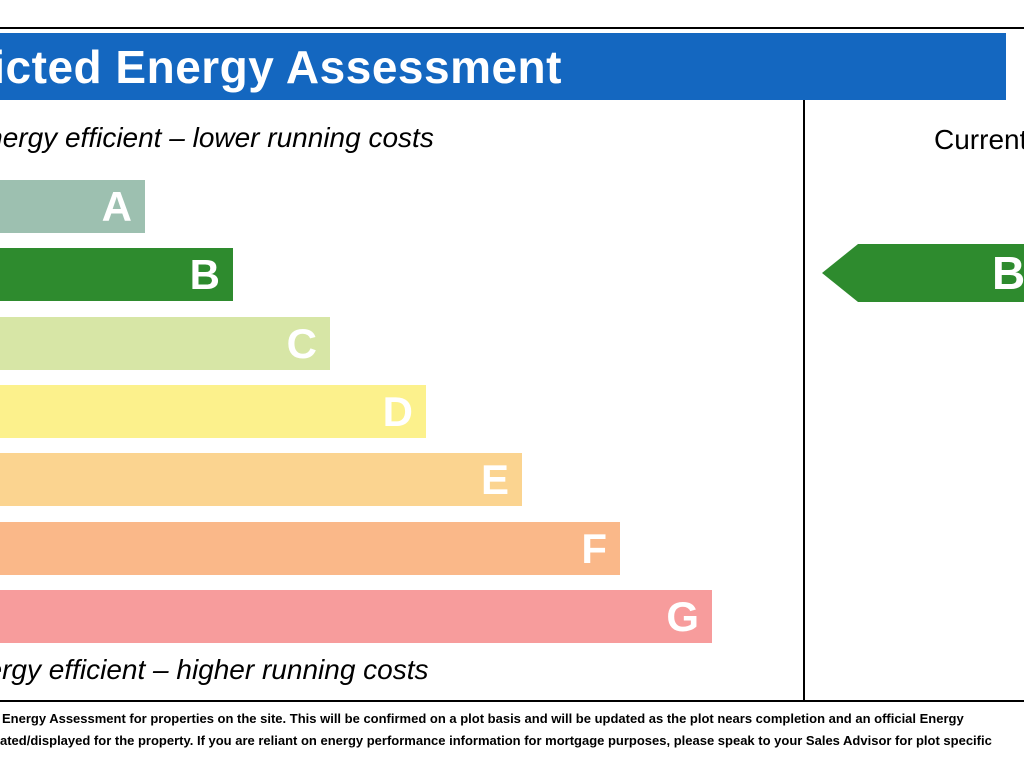 Image resolution: width=1024 pixels, height=768 pixels. I want to click on header-banner: Predicted Energy Assessment, so click(503, 66).